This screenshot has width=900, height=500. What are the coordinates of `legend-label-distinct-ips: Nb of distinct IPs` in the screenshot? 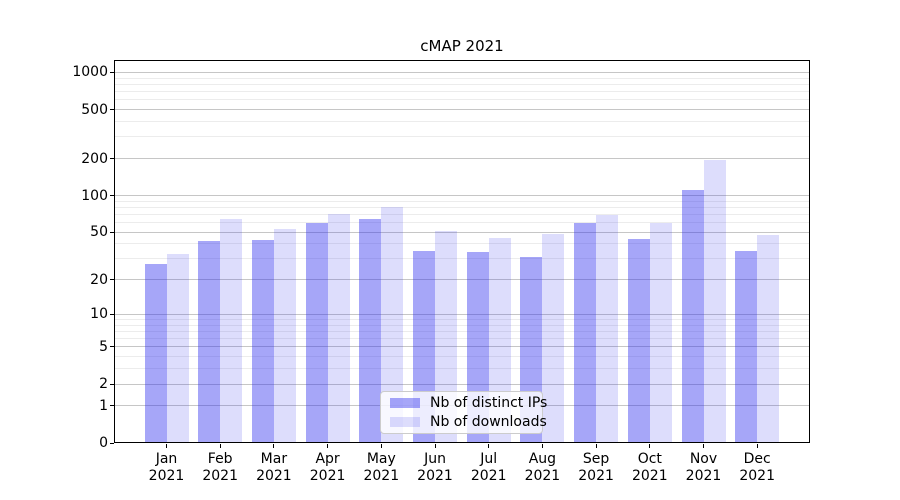 It's located at (489, 403).